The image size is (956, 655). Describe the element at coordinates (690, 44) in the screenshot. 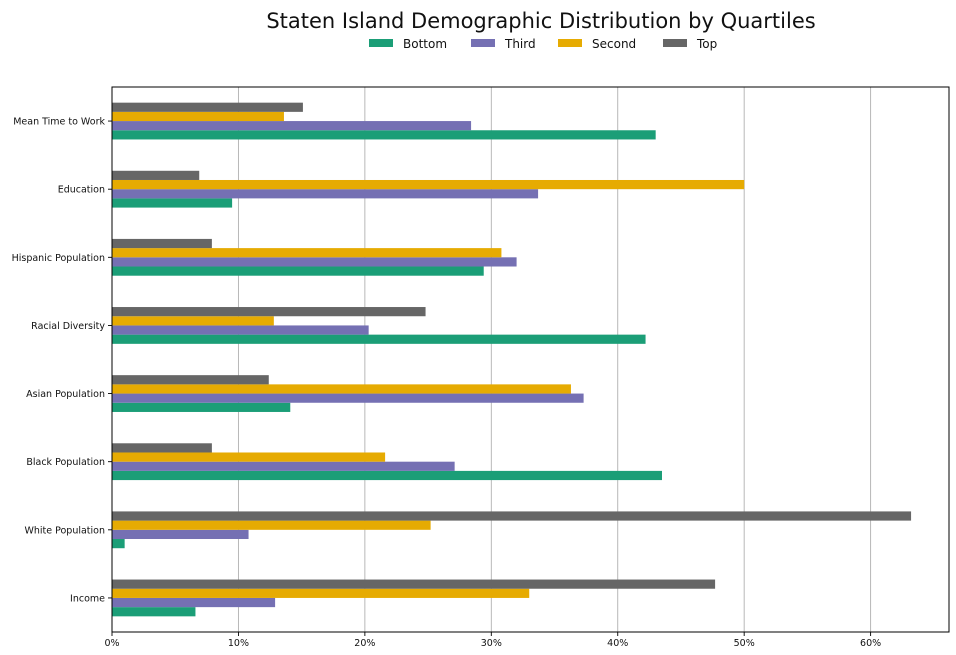

I see `legend-item: Top` at that location.